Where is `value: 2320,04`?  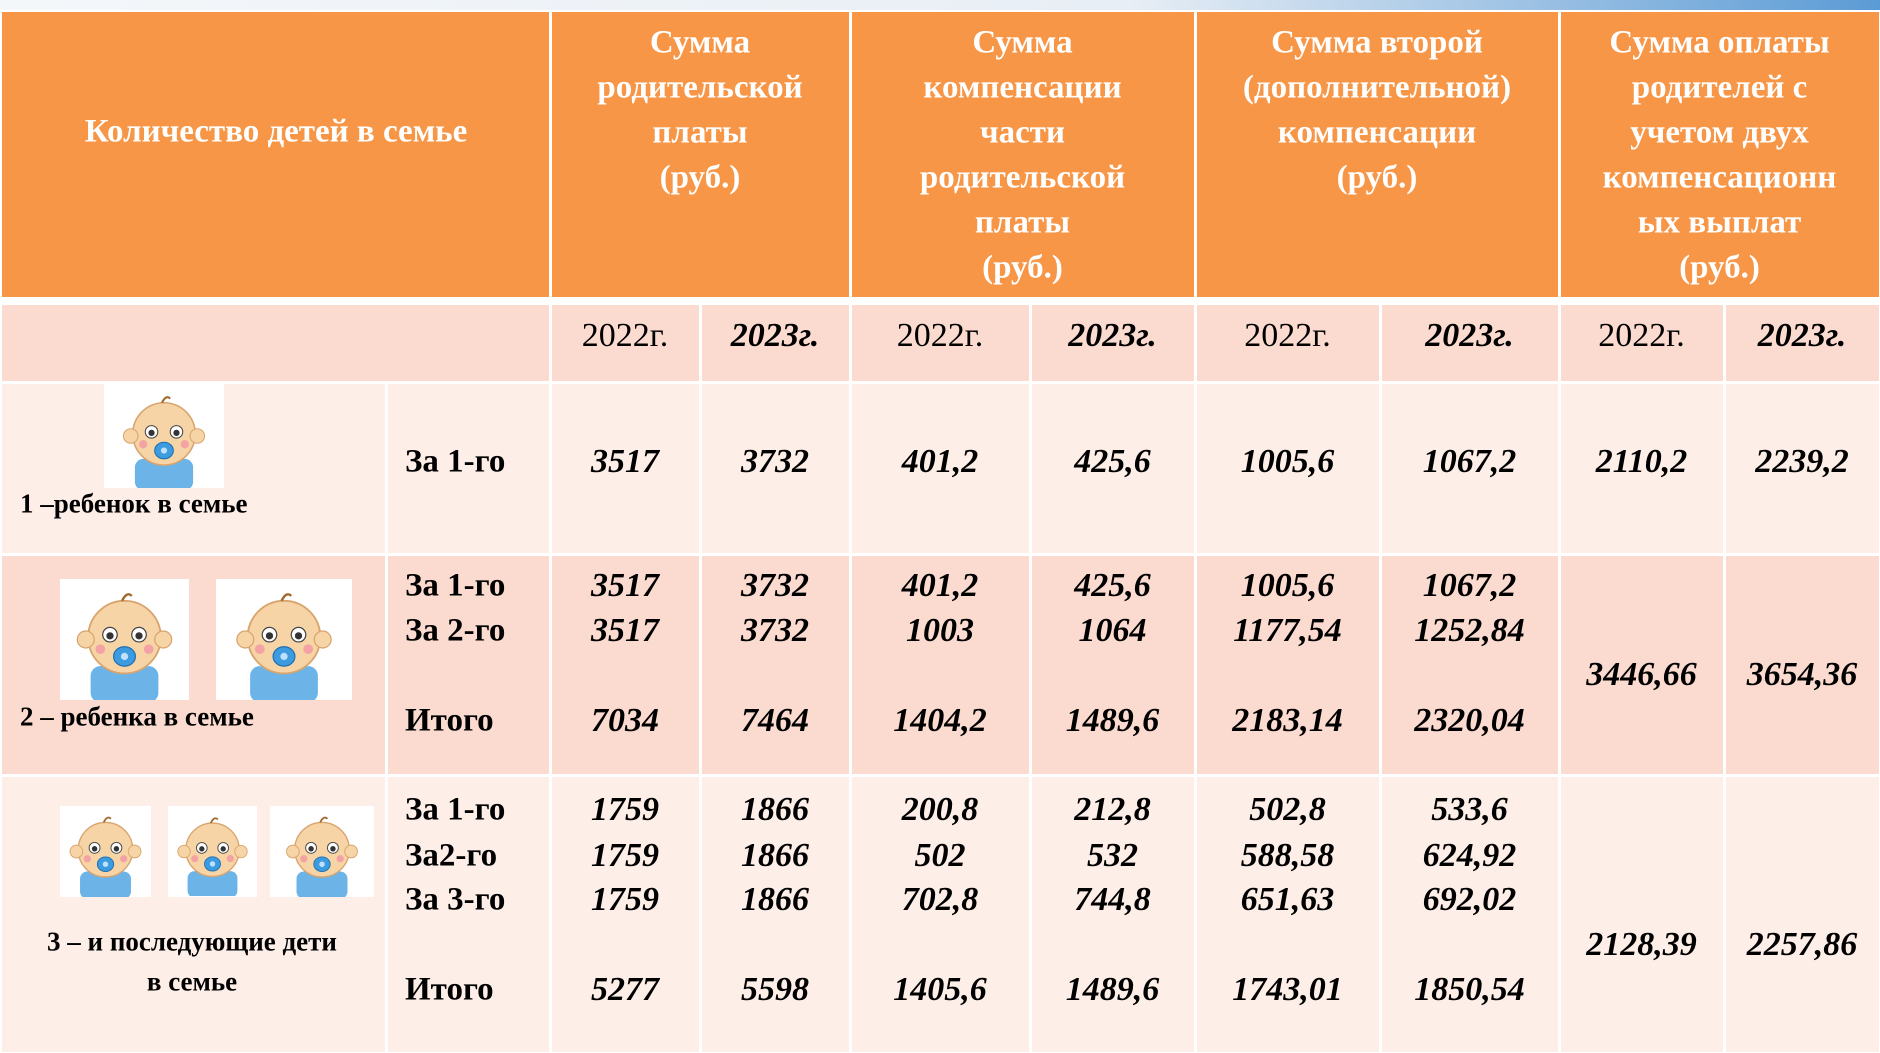
value: 2320,04 is located at coordinates (1469, 720).